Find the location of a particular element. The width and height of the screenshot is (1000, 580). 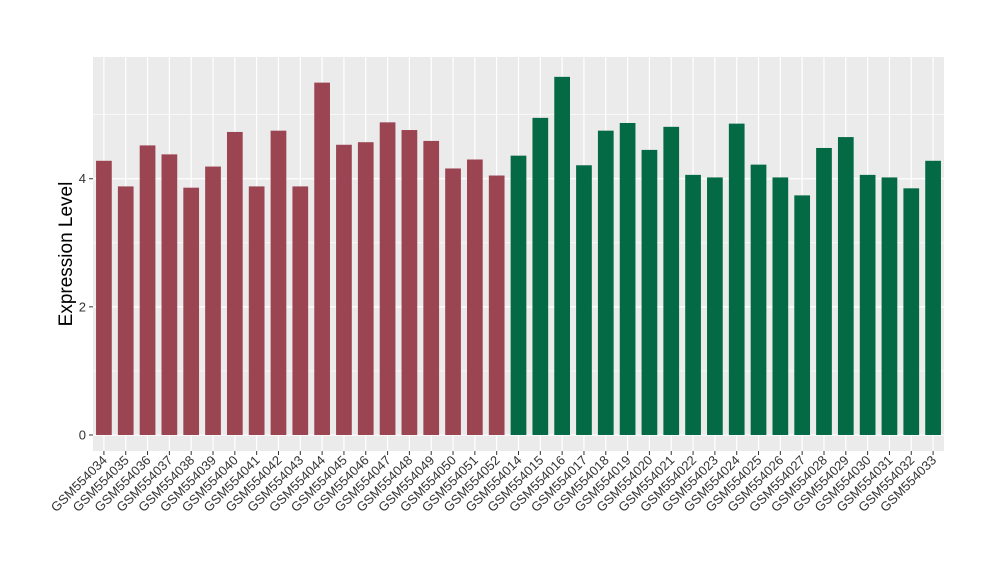

bar-GSM554042 is located at coordinates (278, 282).